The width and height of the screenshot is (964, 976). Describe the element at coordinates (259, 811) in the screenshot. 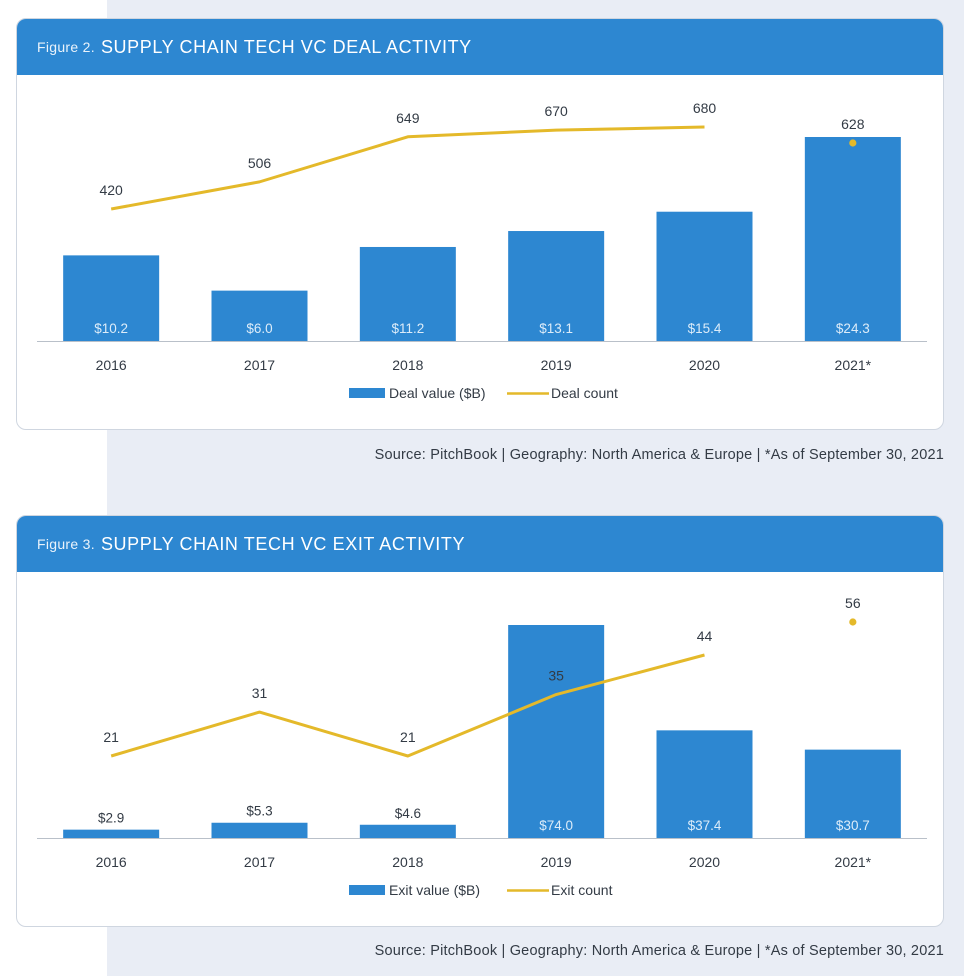

I see `bar-value-label: $5.3` at that location.